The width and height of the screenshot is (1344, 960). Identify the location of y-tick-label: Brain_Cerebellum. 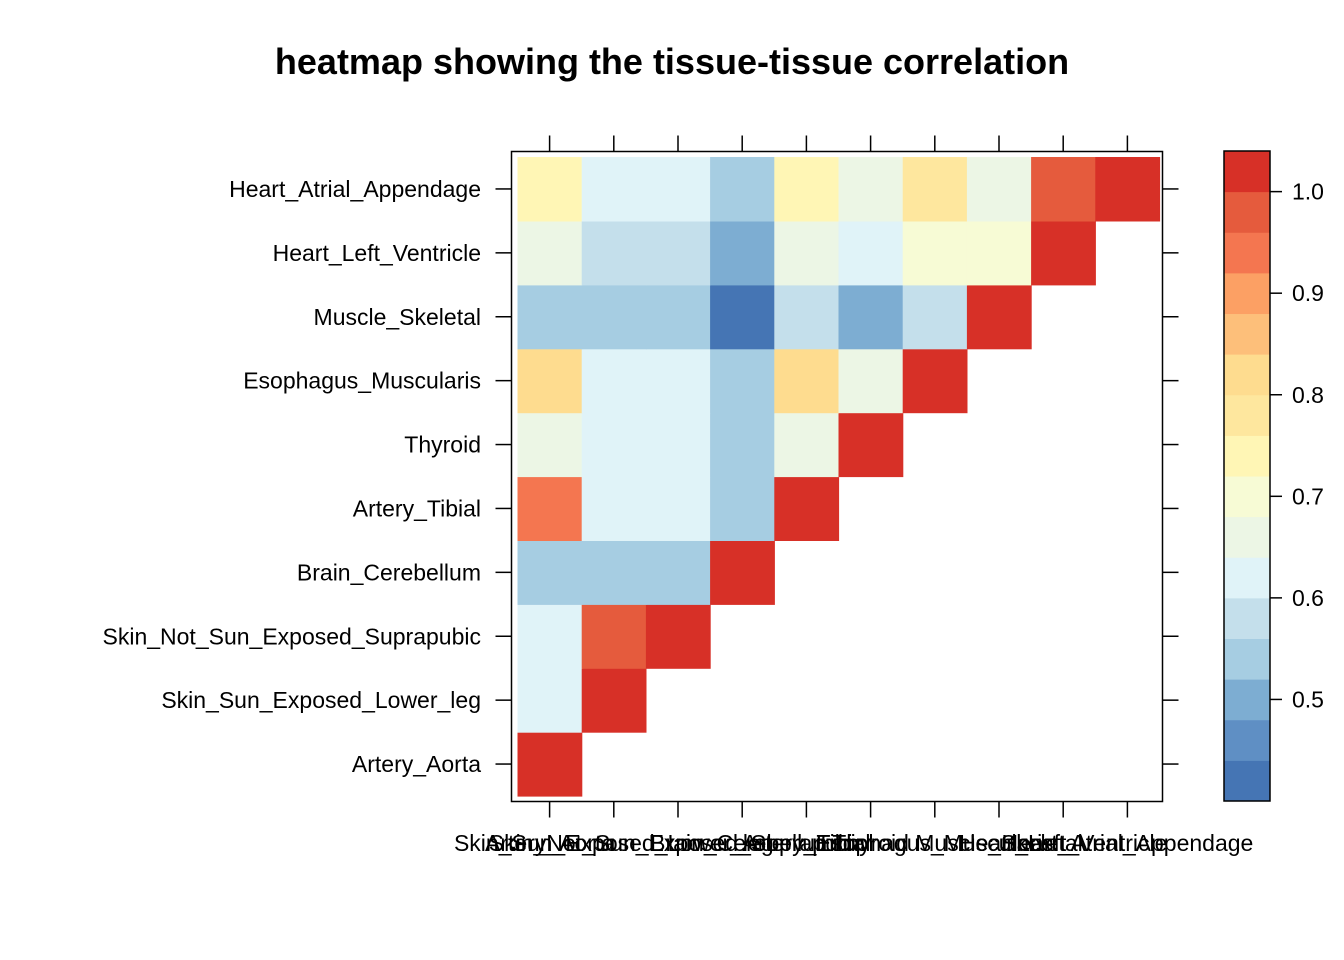
(389, 572).